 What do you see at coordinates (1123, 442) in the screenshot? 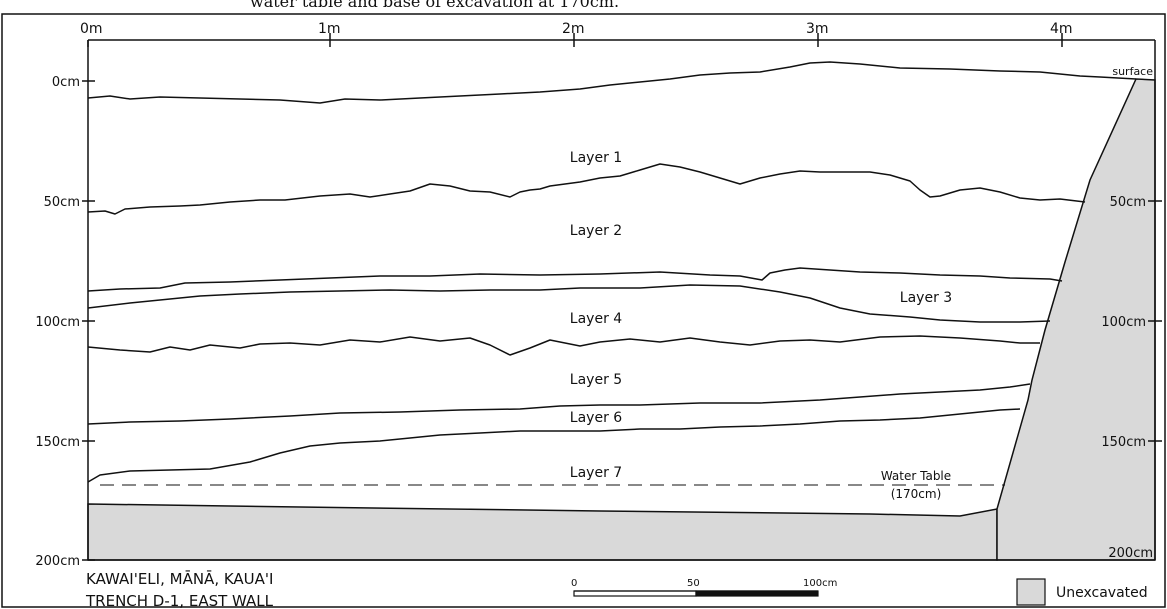
I see `right-depth-label-150: 150cm` at bounding box center [1123, 442].